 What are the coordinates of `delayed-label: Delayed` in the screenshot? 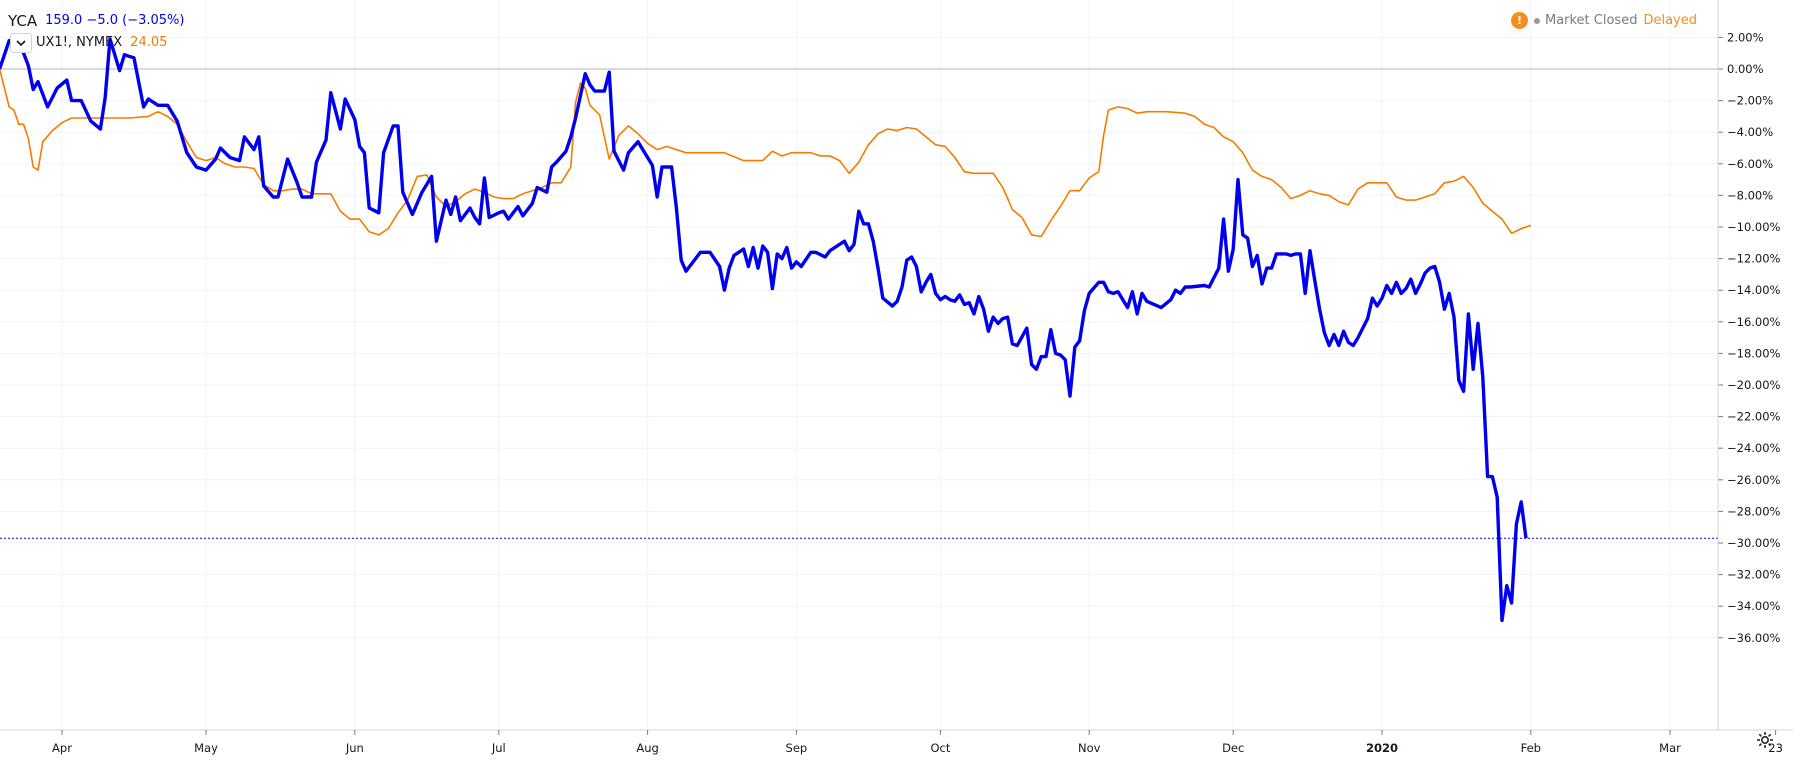 It's located at (1670, 20).